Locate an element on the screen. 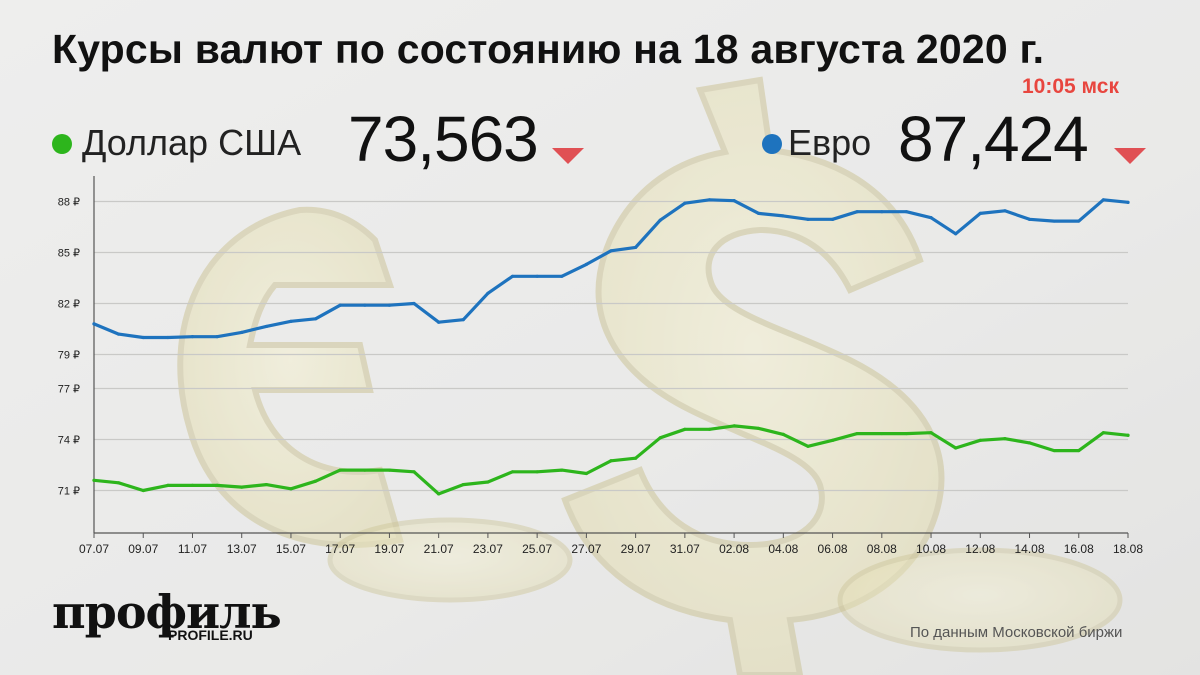 The image size is (1200, 675). x-tick-label: 11.07 is located at coordinates (192, 549).